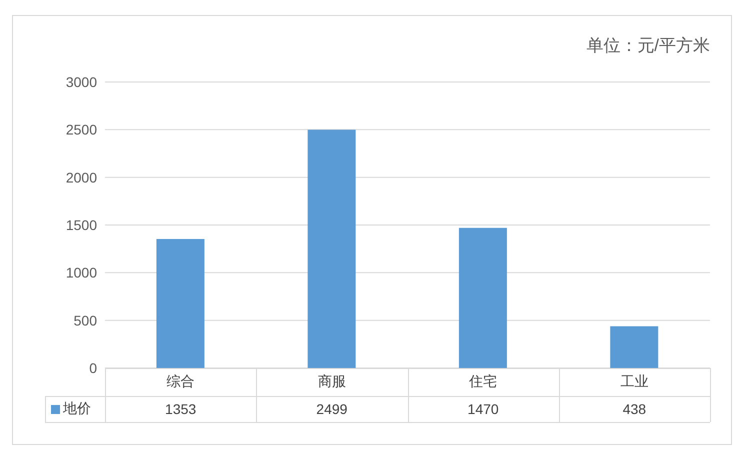  I want to click on legend-label: 地价, so click(77, 409).